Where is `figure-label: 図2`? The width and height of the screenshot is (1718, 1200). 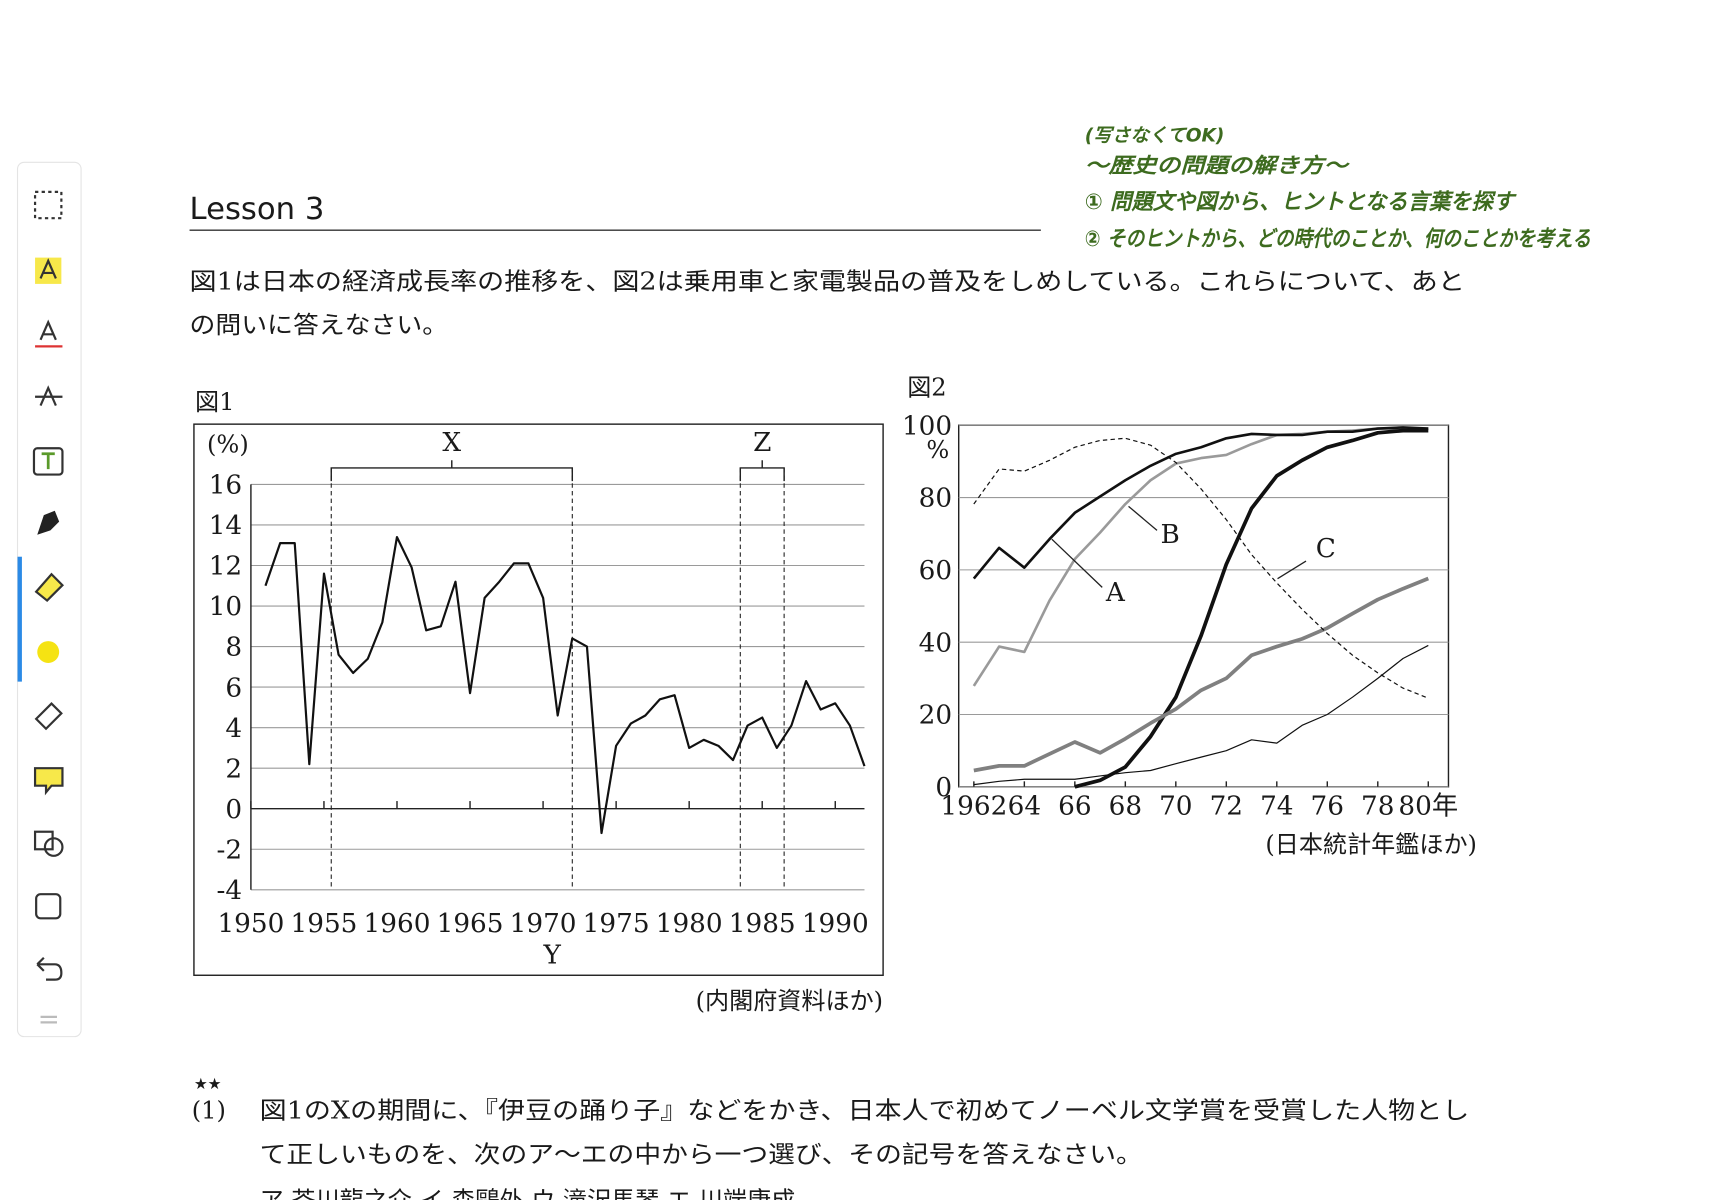
figure-label: 図2 is located at coordinates (926, 388).